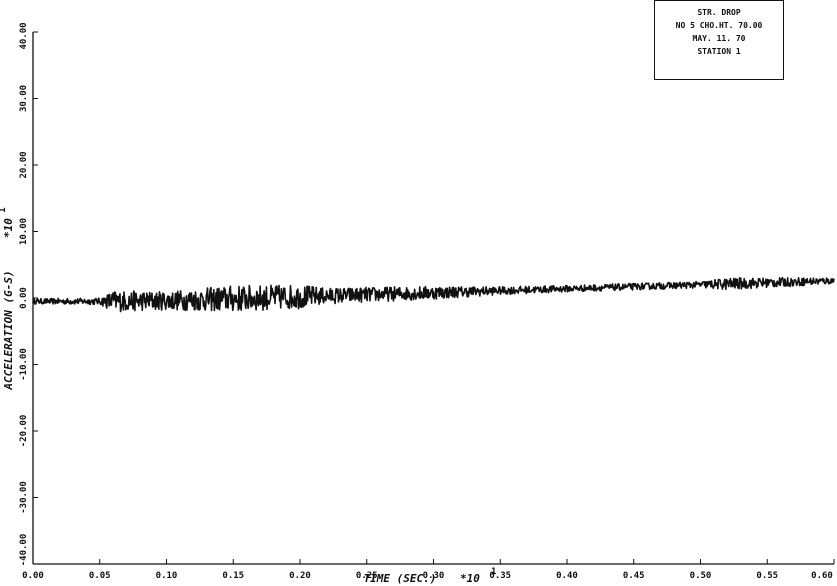  What do you see at coordinates (400, 578) in the screenshot?
I see `x-axis-label: TIME (SEC.)` at bounding box center [400, 578].